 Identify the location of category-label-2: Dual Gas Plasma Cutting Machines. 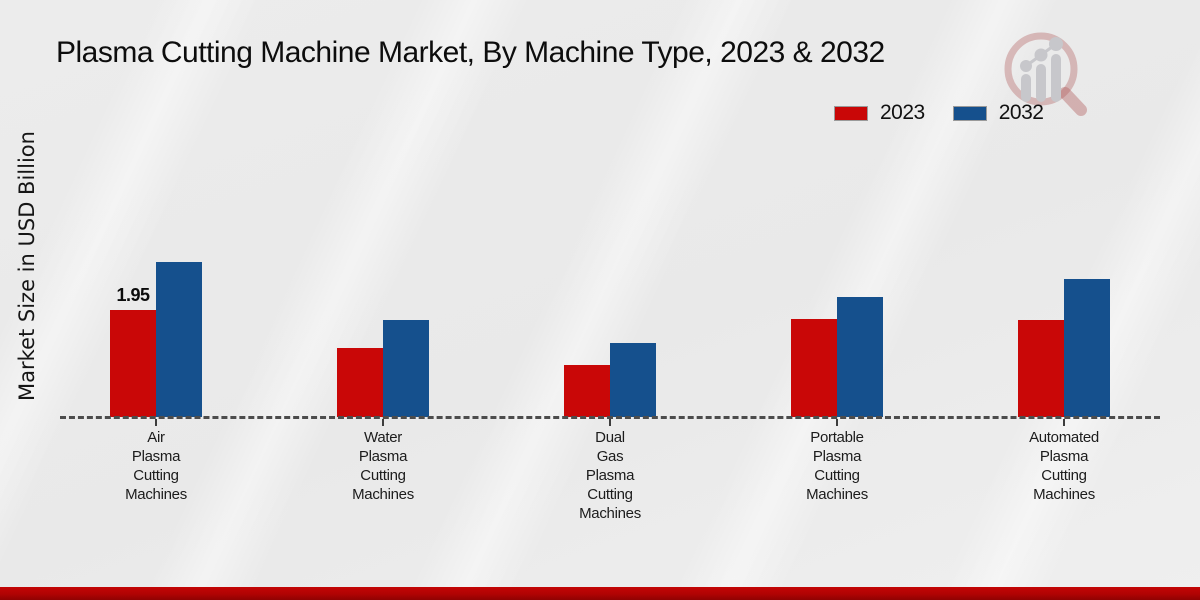
(610, 475).